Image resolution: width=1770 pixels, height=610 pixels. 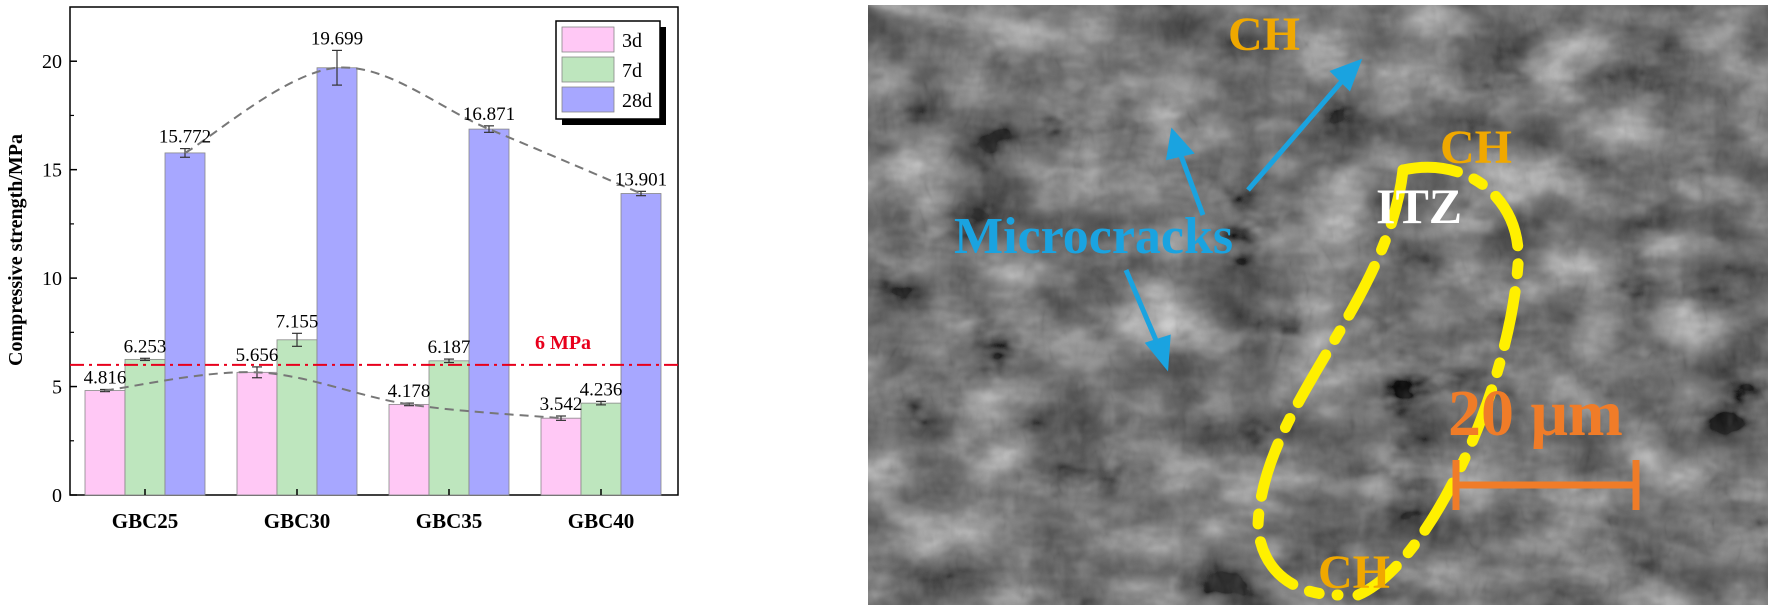 I want to click on y-axis-ticks: 0 5 10 15 20, so click(x=59, y=279).